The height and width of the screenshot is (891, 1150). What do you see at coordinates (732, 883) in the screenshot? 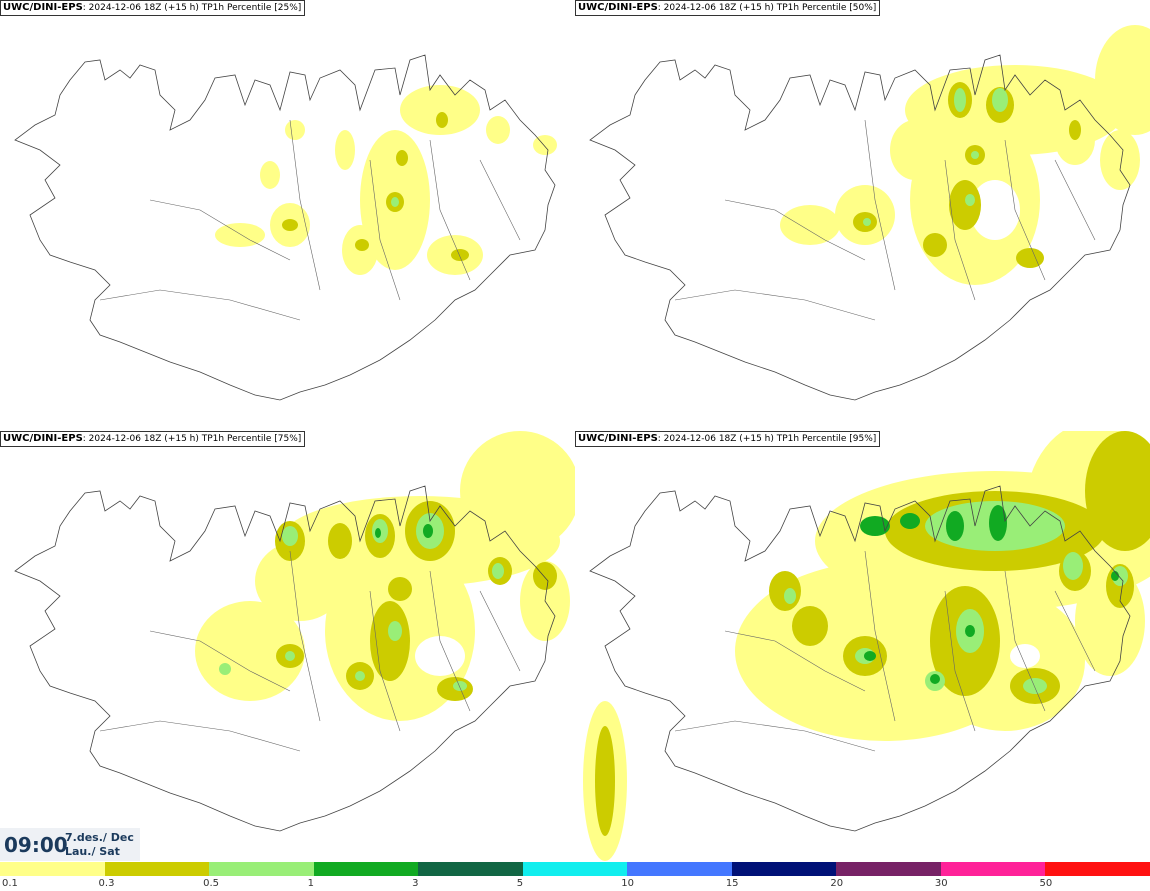
I see `legend-label: 15` at bounding box center [732, 883].